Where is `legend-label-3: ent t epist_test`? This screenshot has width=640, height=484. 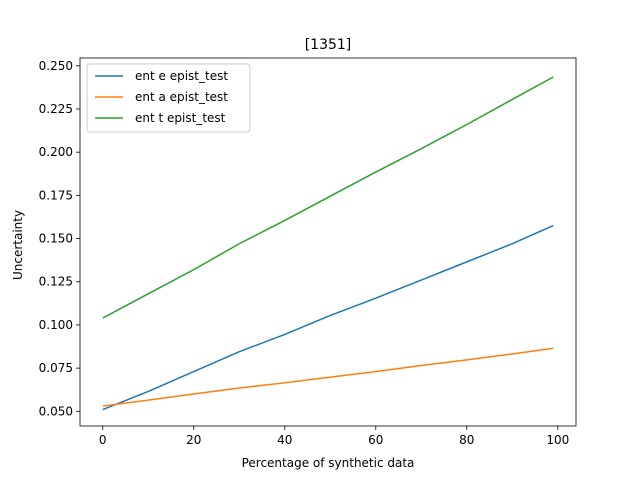 legend-label-3: ent t epist_test is located at coordinates (180, 118).